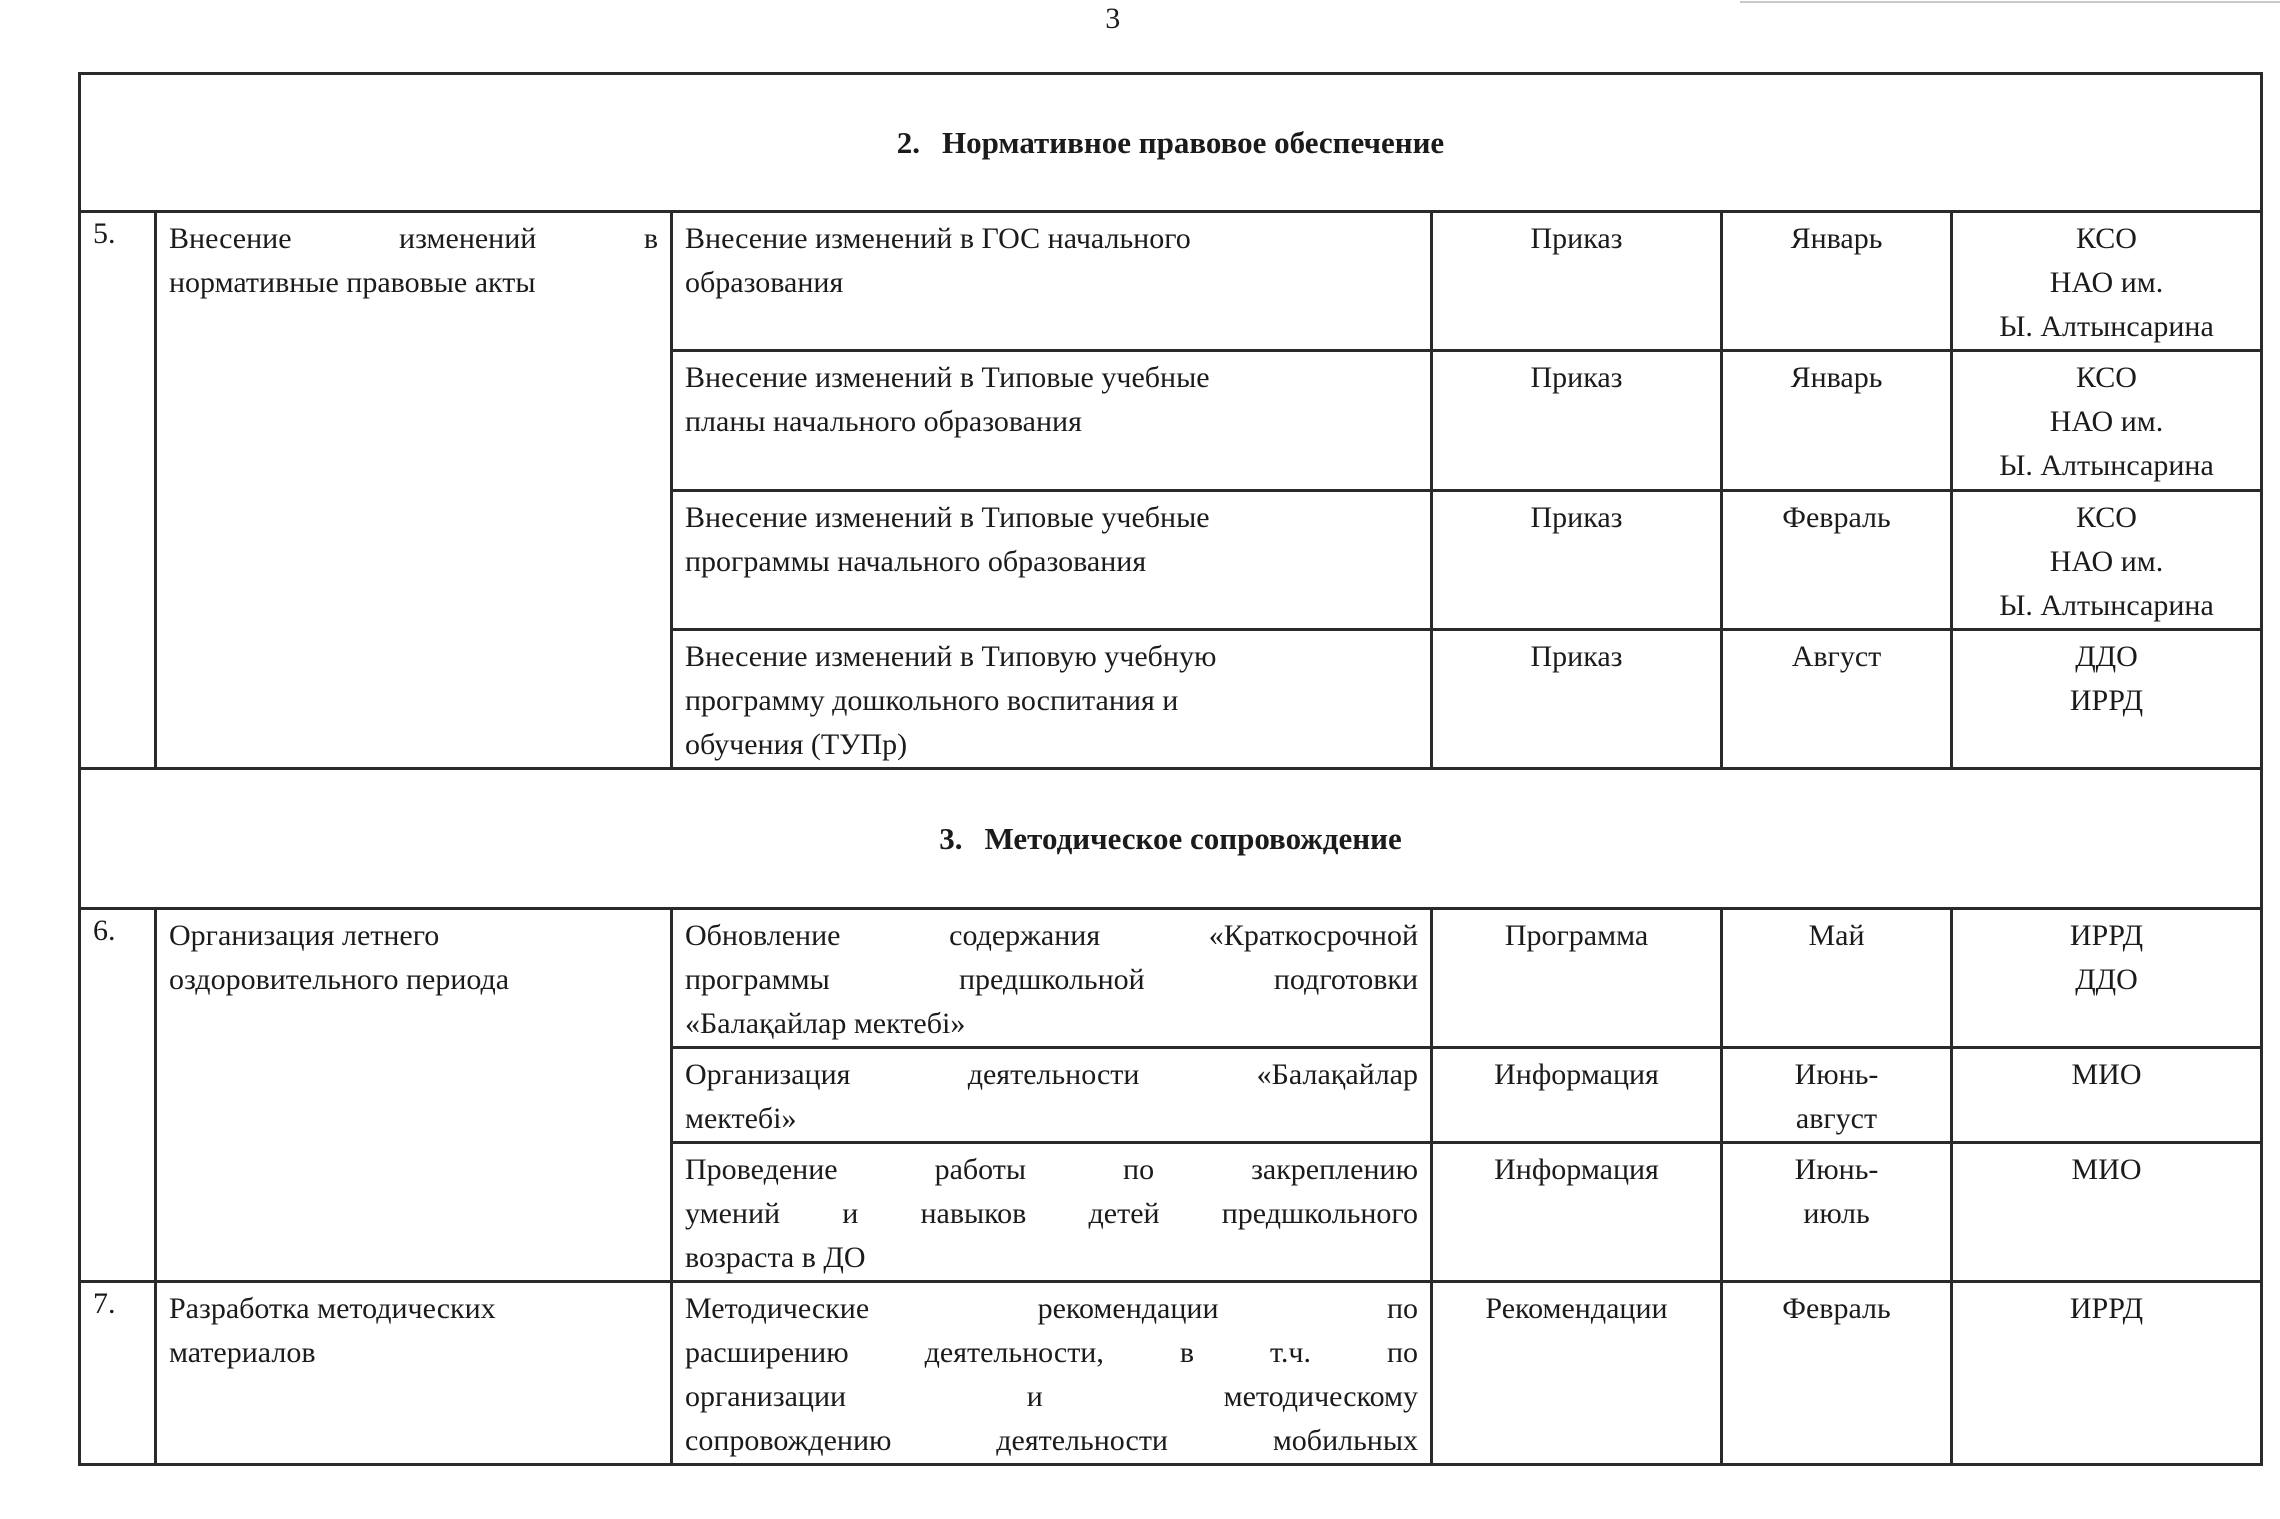  I want to click on section-2-title: Нормативное правовое обеспечение, so click(1193, 142).